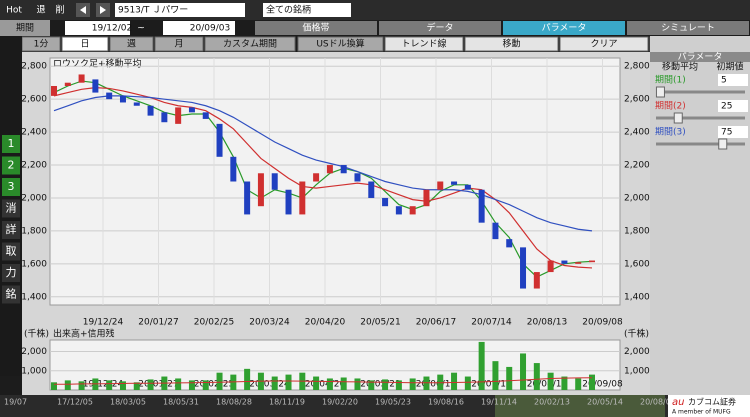 The width and height of the screenshot is (750, 417). I want to click on timeline-label: 19/11/14, so click(499, 402).